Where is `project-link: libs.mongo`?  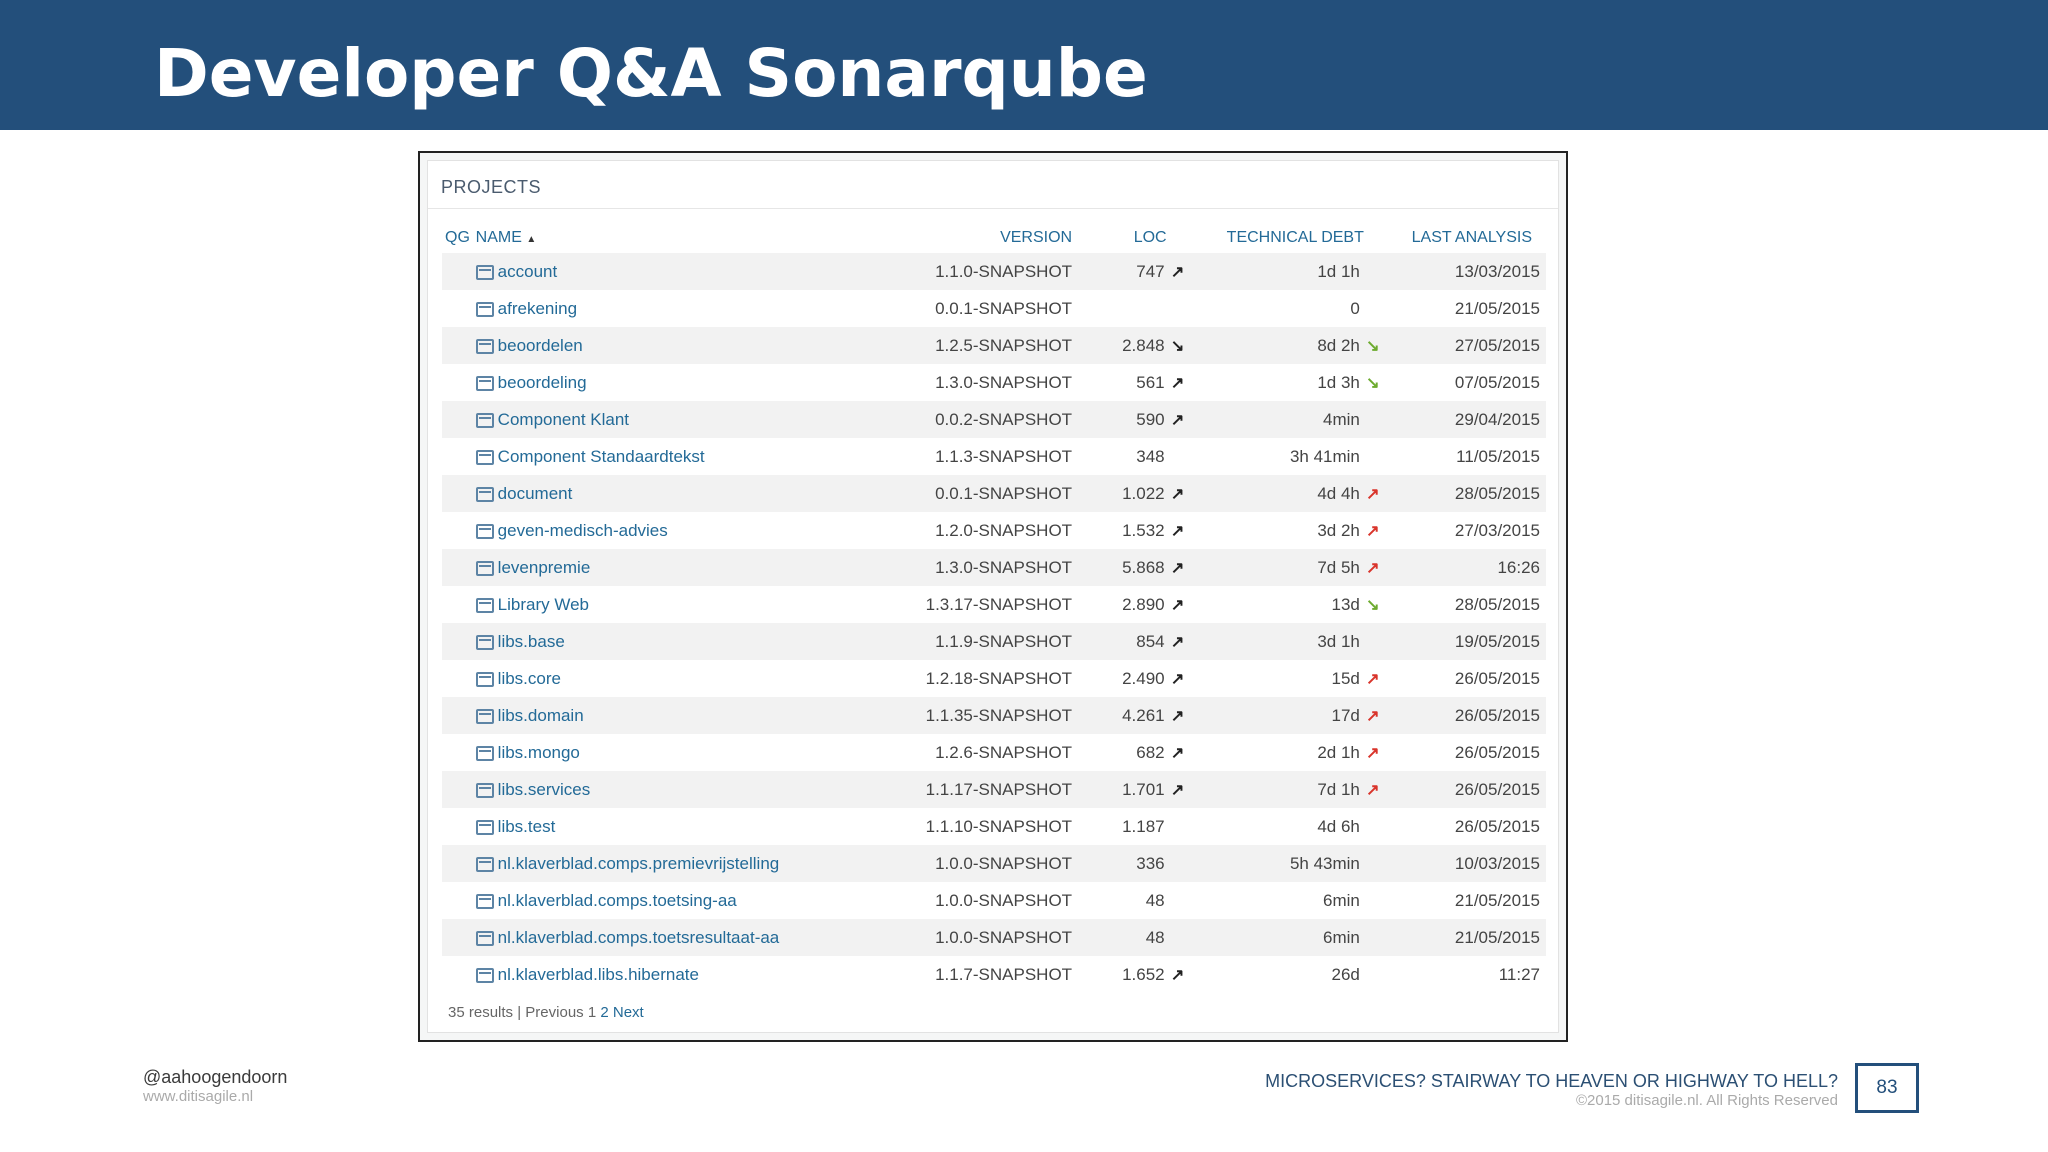 project-link: libs.mongo is located at coordinates (538, 752).